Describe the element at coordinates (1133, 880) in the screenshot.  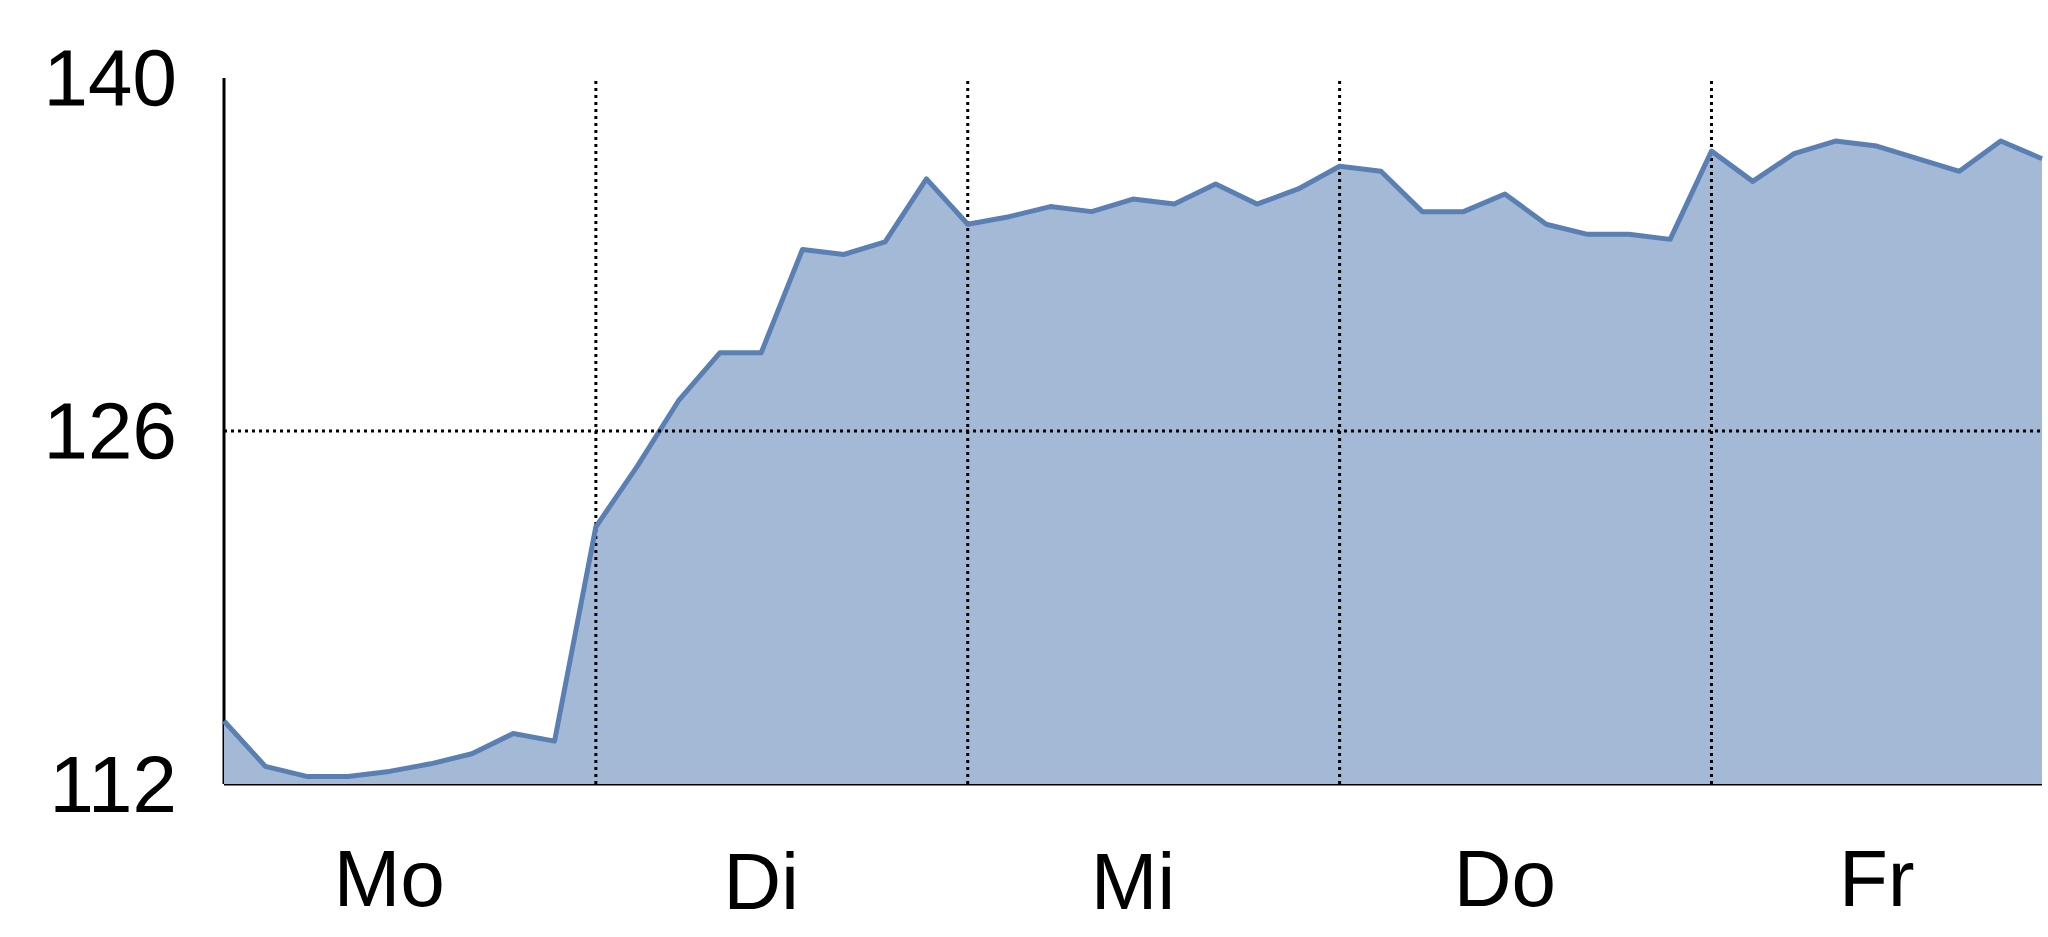
I see `x-tick-label: Mi` at that location.